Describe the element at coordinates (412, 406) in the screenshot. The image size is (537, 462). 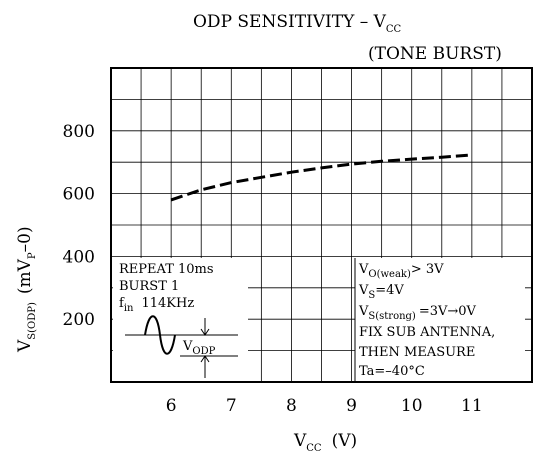
I see `x-tick-label: 10` at that location.